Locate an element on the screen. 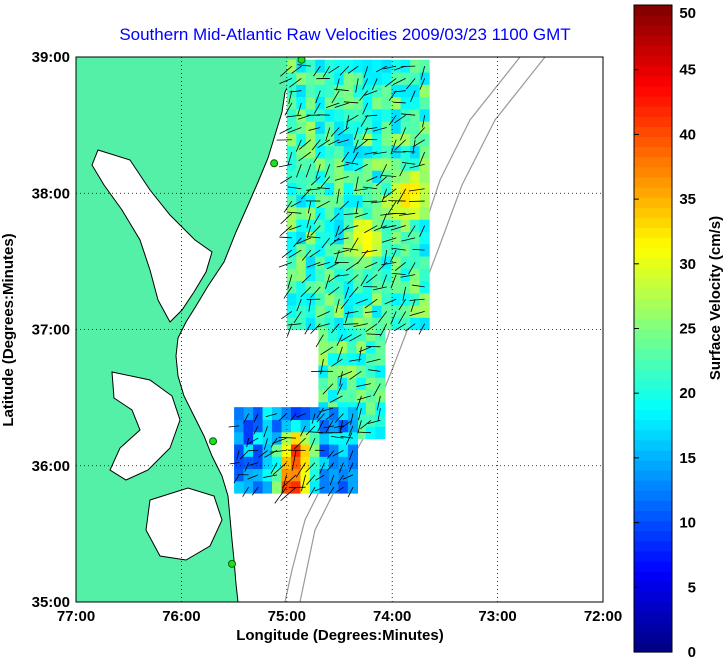 The height and width of the screenshot is (659, 724). x-tick-label: 72:00 is located at coordinates (603, 616).